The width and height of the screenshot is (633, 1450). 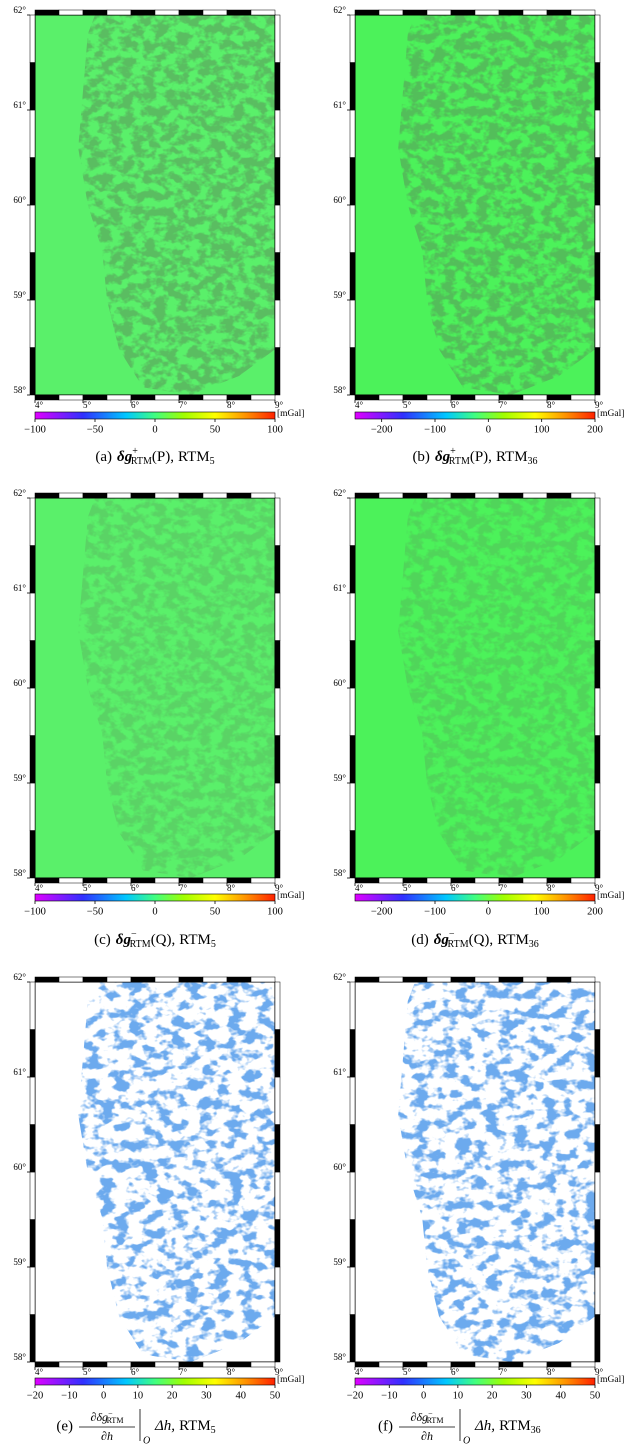 What do you see at coordinates (474, 456) in the screenshot?
I see `caption: (b) δg+ RTM(P), RTM36` at bounding box center [474, 456].